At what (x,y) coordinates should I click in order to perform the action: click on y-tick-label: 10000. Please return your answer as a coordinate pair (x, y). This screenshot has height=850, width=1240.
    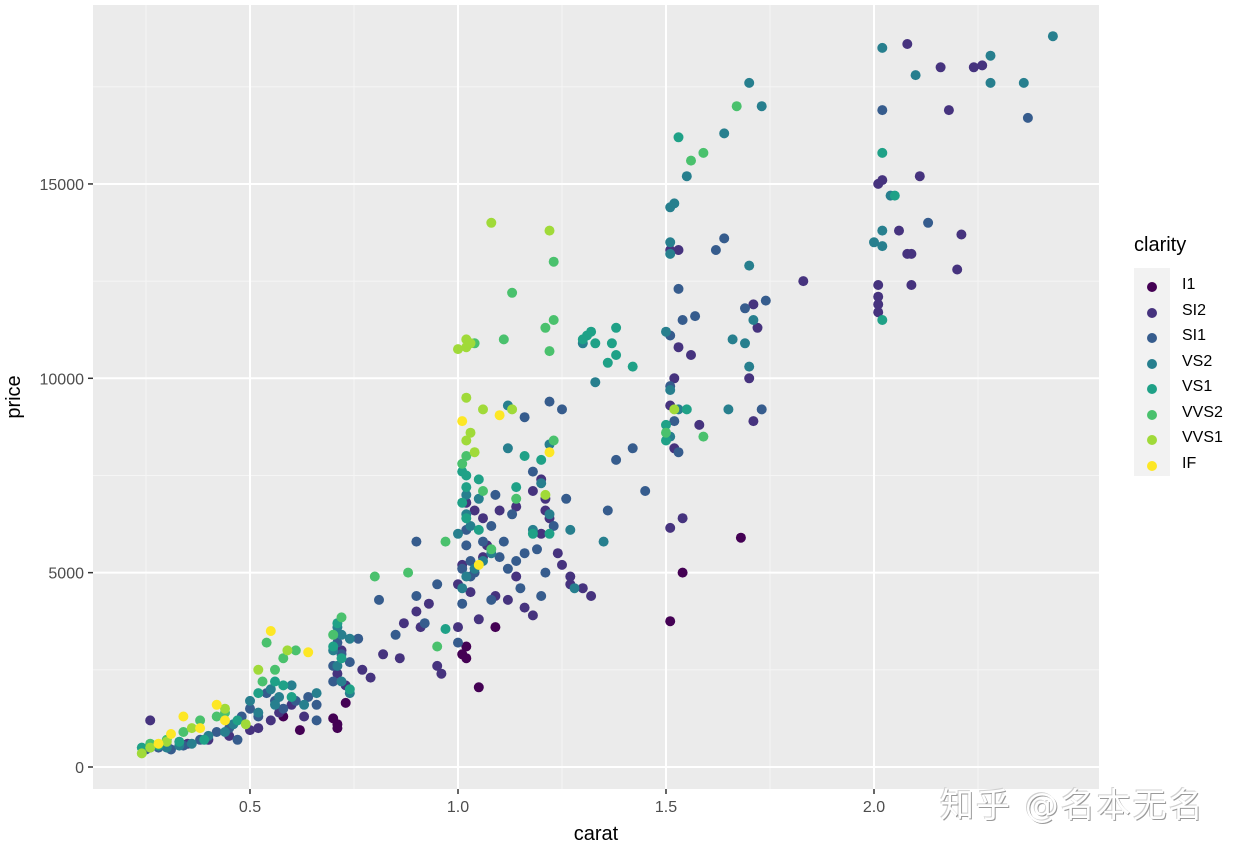
    Looking at the image, I should click on (62, 379).